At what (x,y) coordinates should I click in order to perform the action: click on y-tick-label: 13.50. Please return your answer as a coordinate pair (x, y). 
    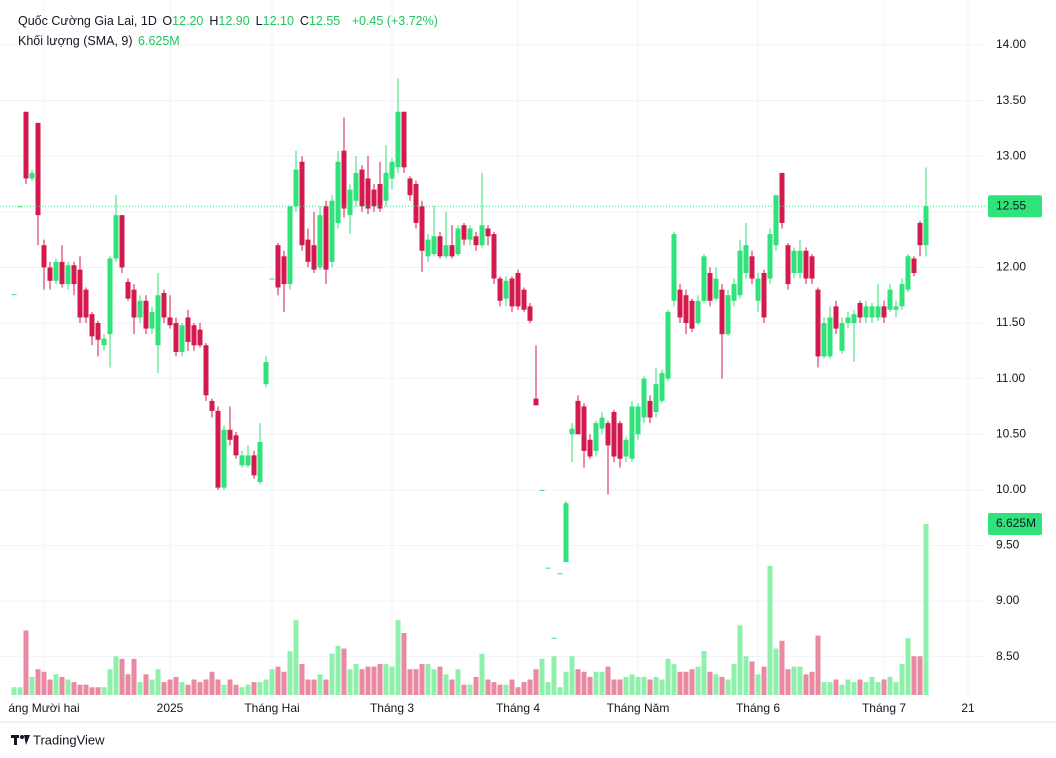
    Looking at the image, I should click on (1011, 100).